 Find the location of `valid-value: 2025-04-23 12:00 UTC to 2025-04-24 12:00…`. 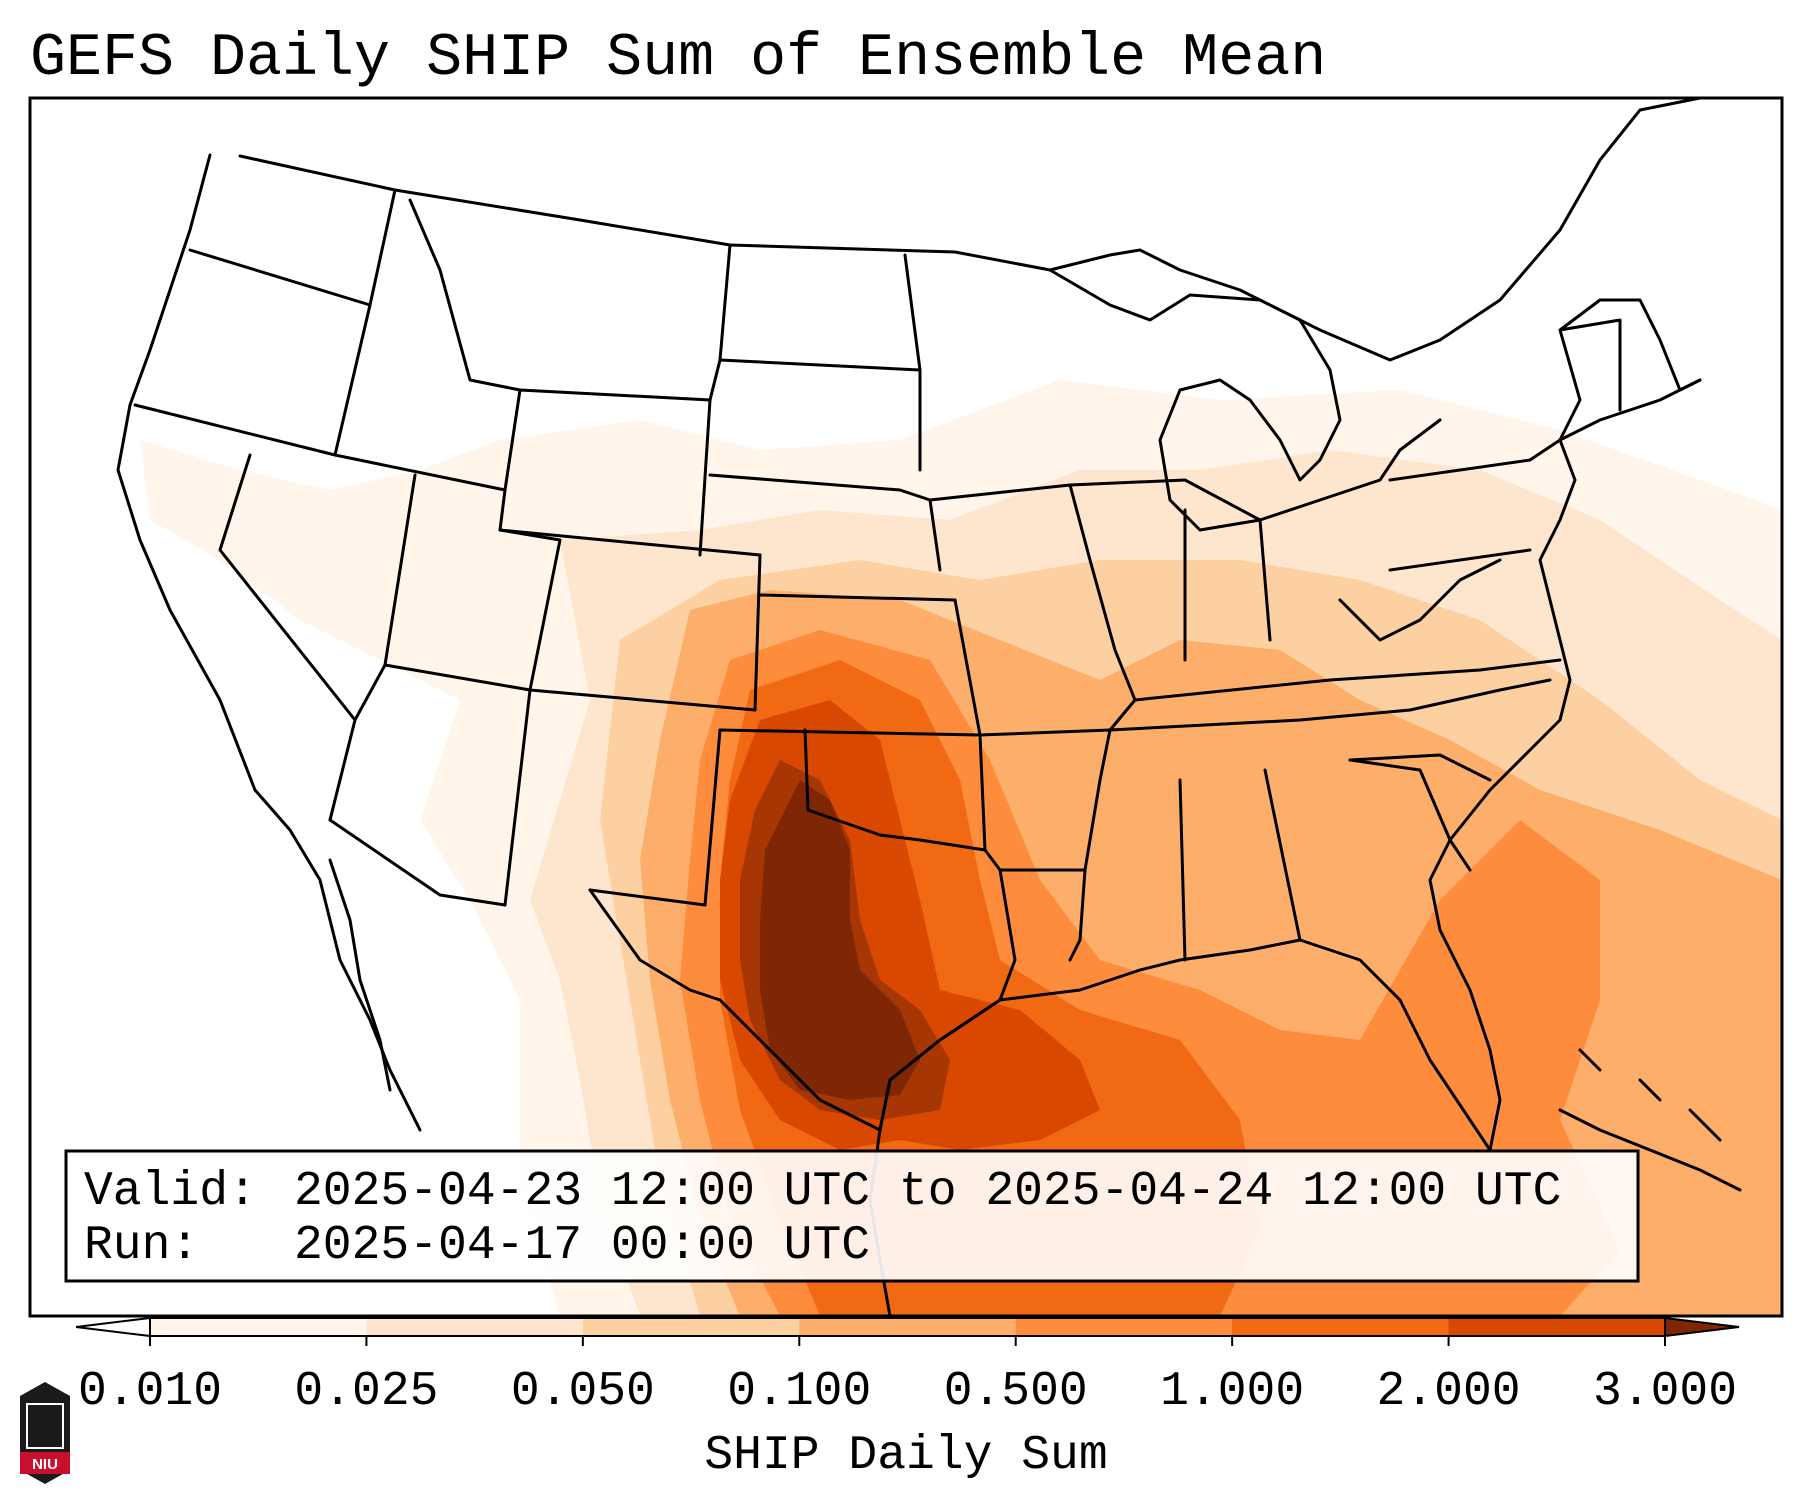

valid-value: 2025-04-23 12:00 UTC to 2025-04-24 12:00… is located at coordinates (927, 1192).